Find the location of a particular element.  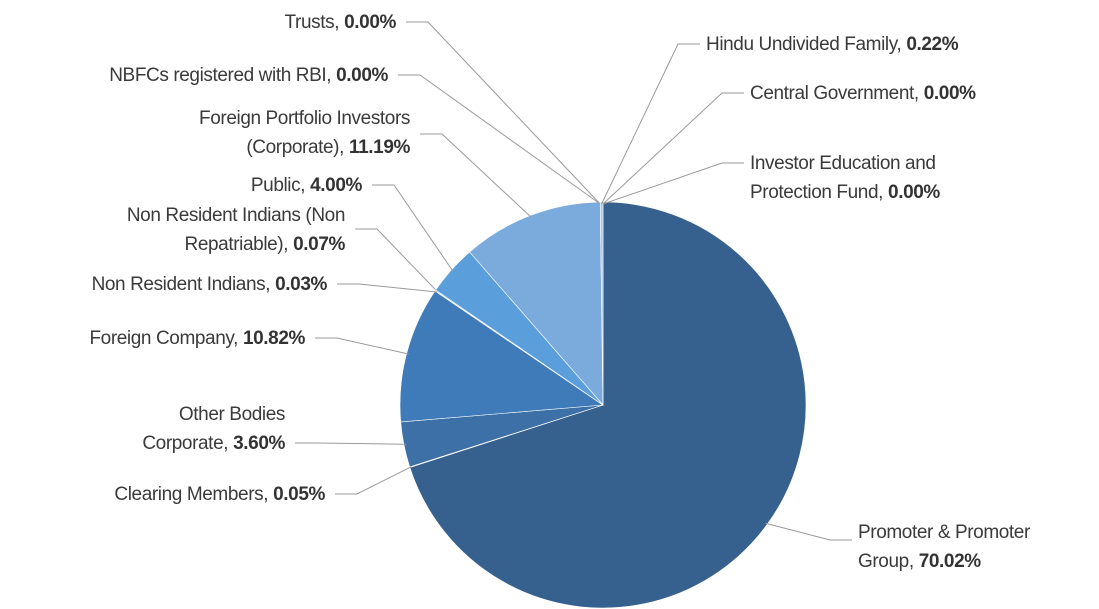

value-label: 11.19% is located at coordinates (379, 147).